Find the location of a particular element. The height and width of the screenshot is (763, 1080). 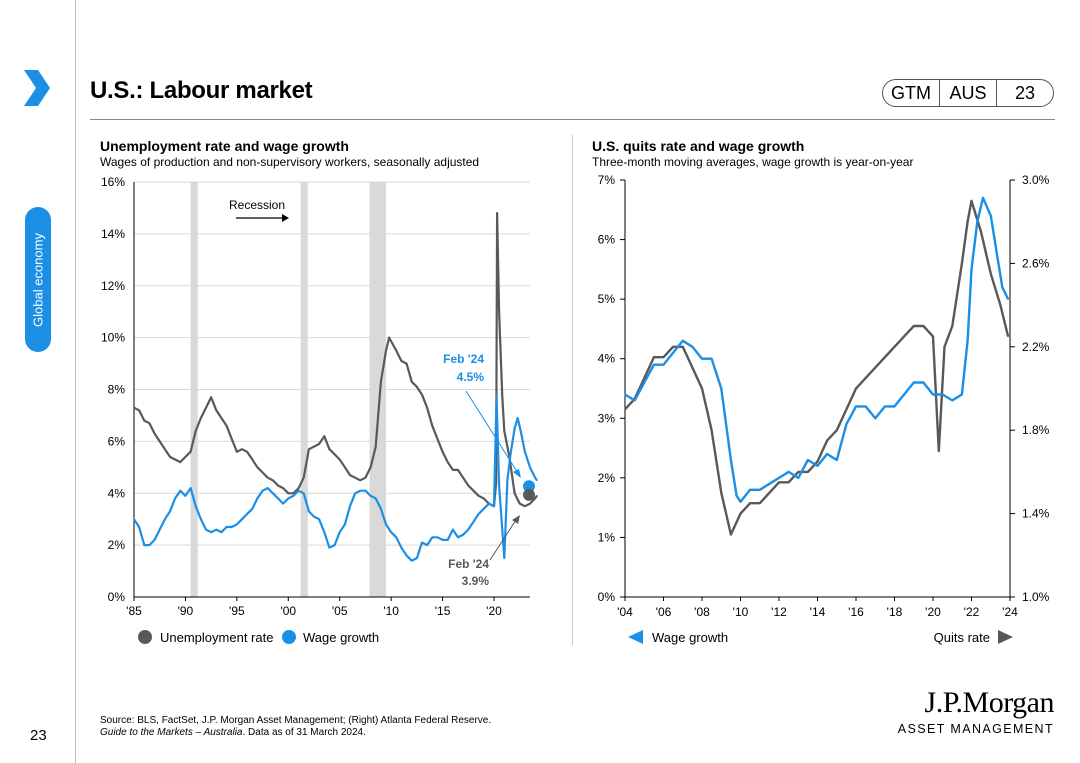

right-chart-x-tick-label: '20 is located at coordinates (933, 612).